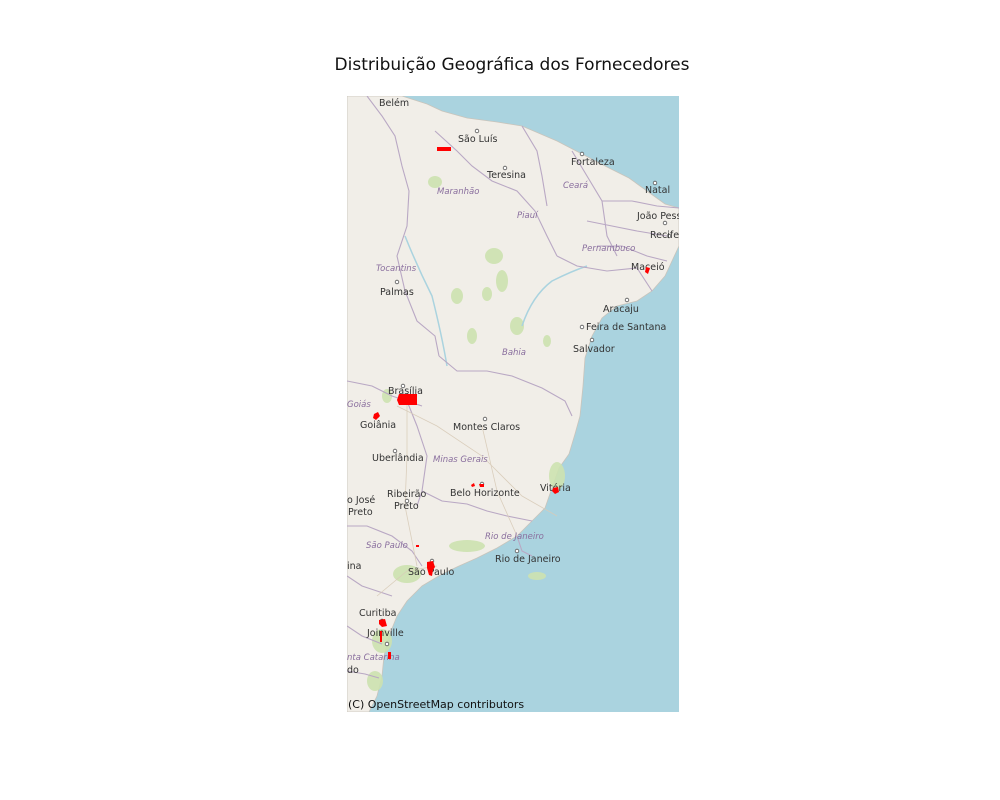  I want to click on city-label-teresina: Teresina, so click(506, 175).